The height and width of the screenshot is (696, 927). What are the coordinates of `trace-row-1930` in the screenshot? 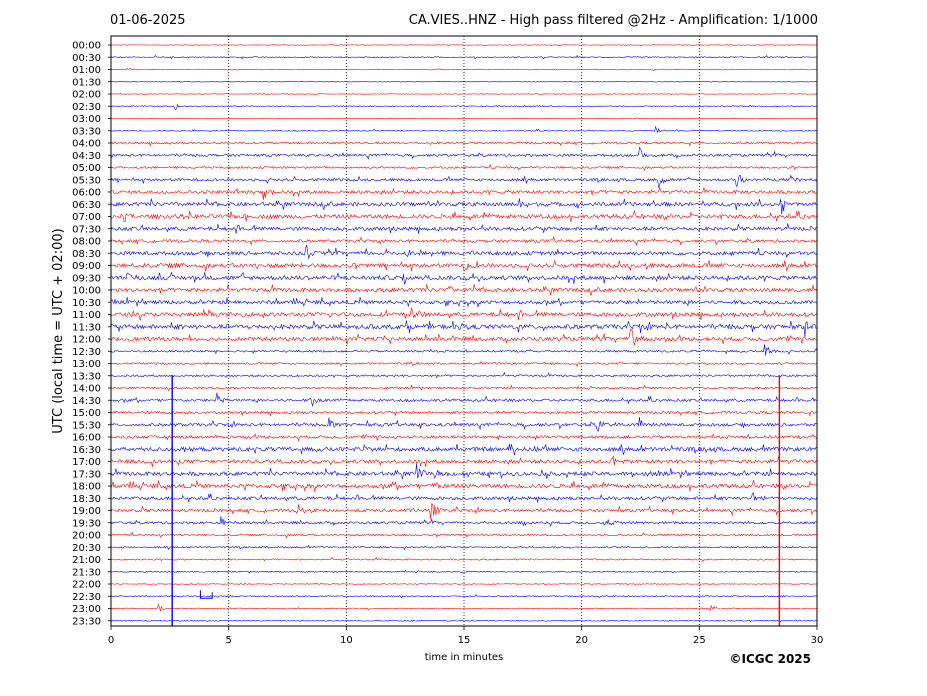 It's located at (464, 521).